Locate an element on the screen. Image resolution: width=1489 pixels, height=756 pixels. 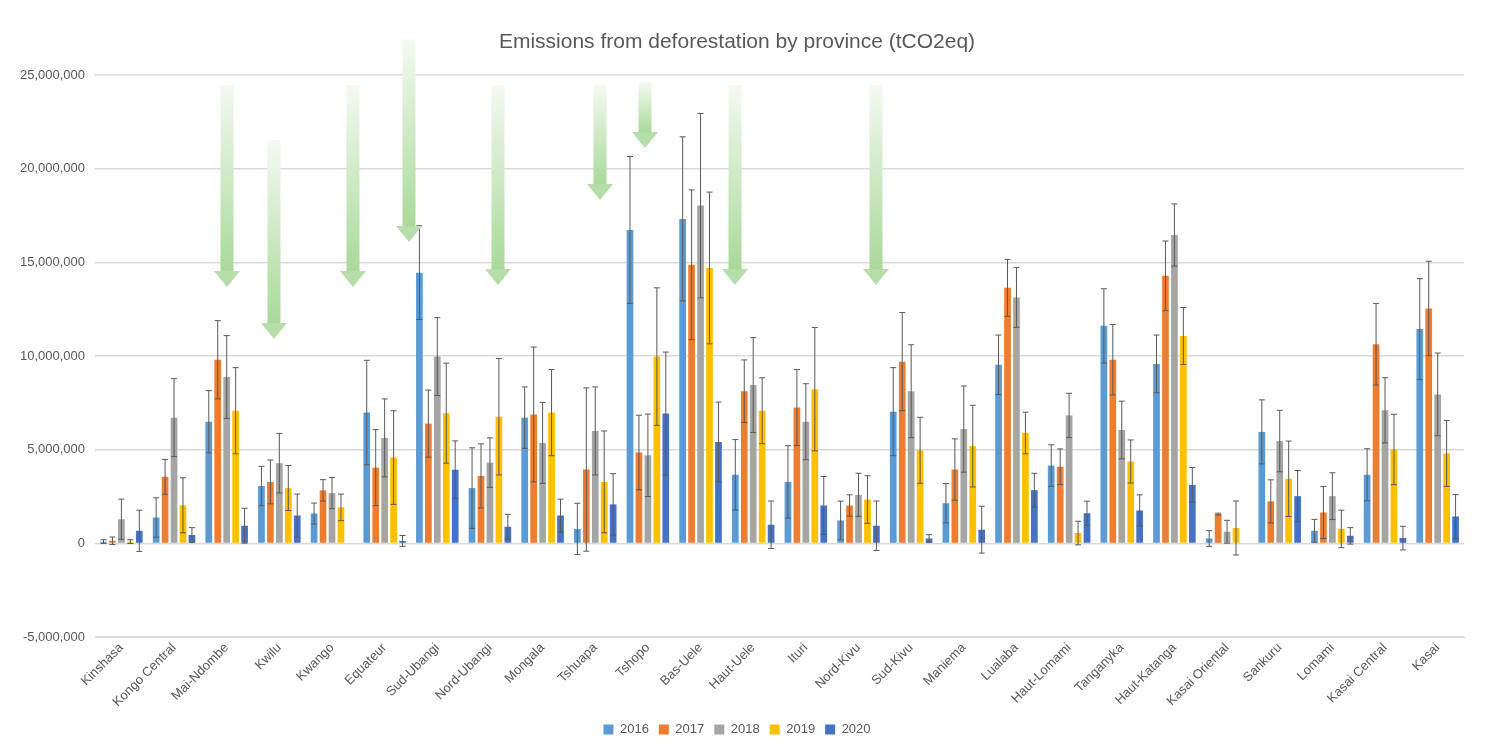
chart-title: Emissions from deforestation by province (tCO2eq) is located at coordinates (737, 41).